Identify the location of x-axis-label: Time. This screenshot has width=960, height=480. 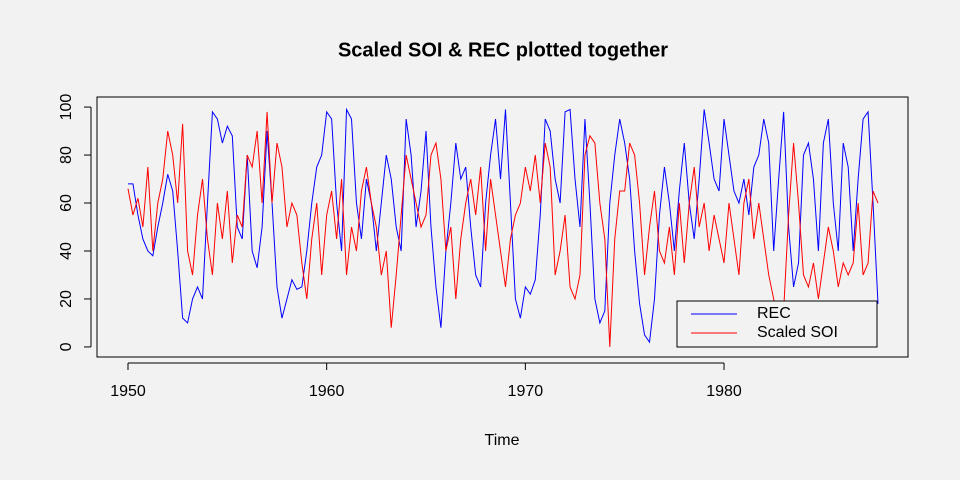
(502, 440).